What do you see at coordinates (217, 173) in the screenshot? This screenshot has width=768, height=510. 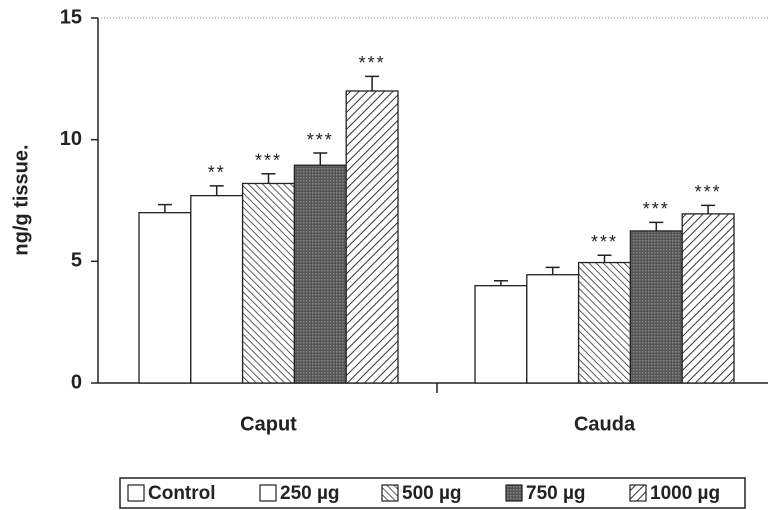 I see `significance: **` at bounding box center [217, 173].